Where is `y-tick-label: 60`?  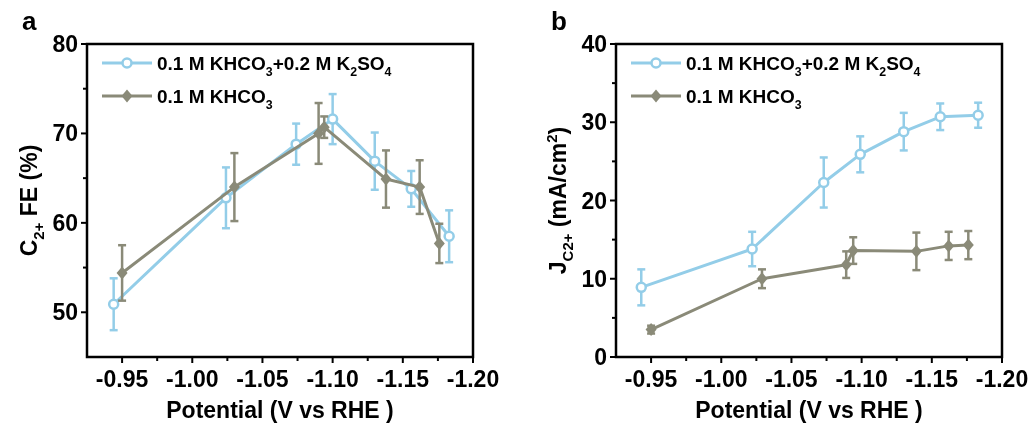
y-tick-label: 60 is located at coordinates (65, 222).